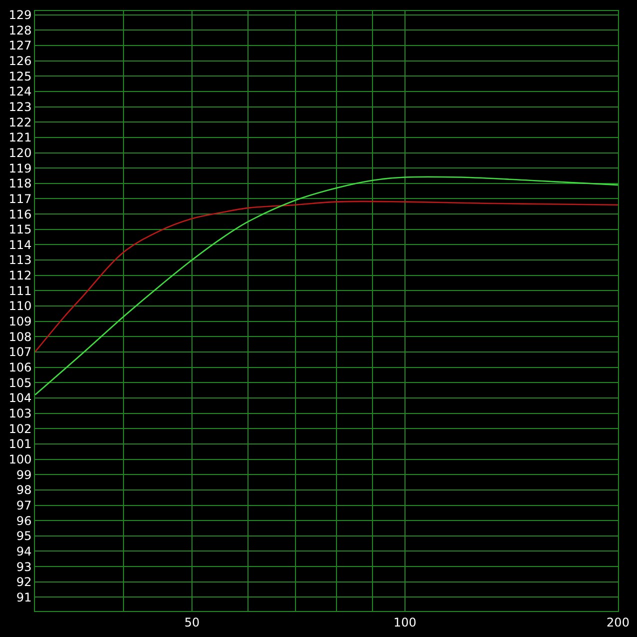  Describe the element at coordinates (20, 61) in the screenshot. I see `y-tick-label: 126` at that location.